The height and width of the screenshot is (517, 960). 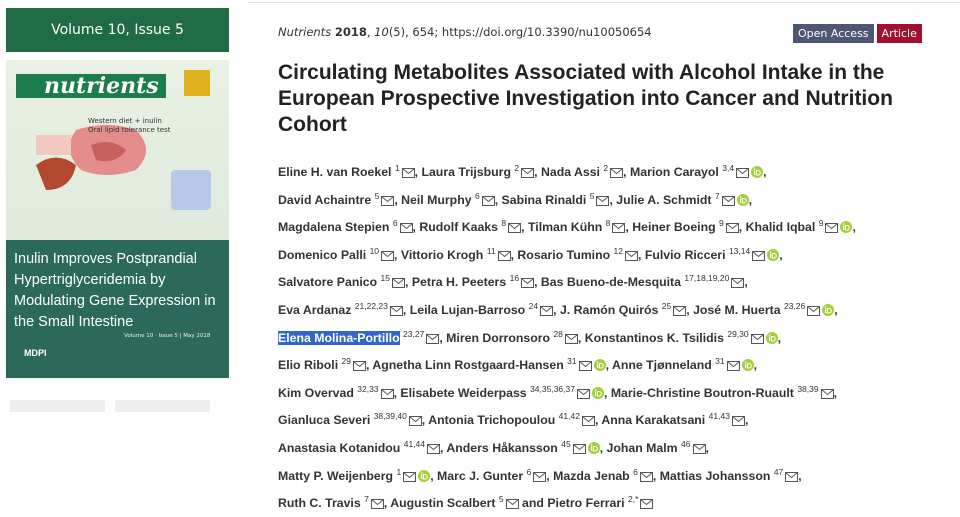 What do you see at coordinates (664, 199) in the screenshot?
I see `author-name: Julie A. Schmidt` at bounding box center [664, 199].